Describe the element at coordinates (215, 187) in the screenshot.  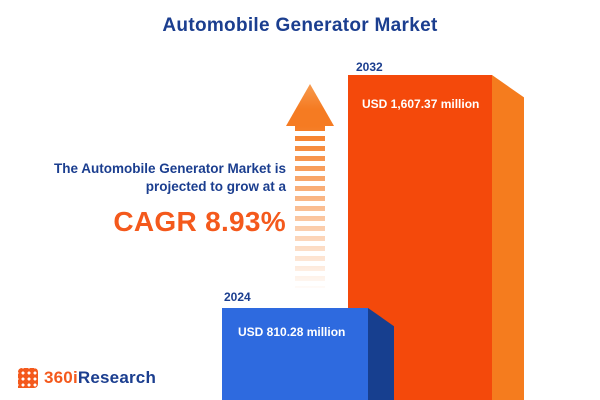
I see `annotation-line-2: projected to grow at a` at that location.